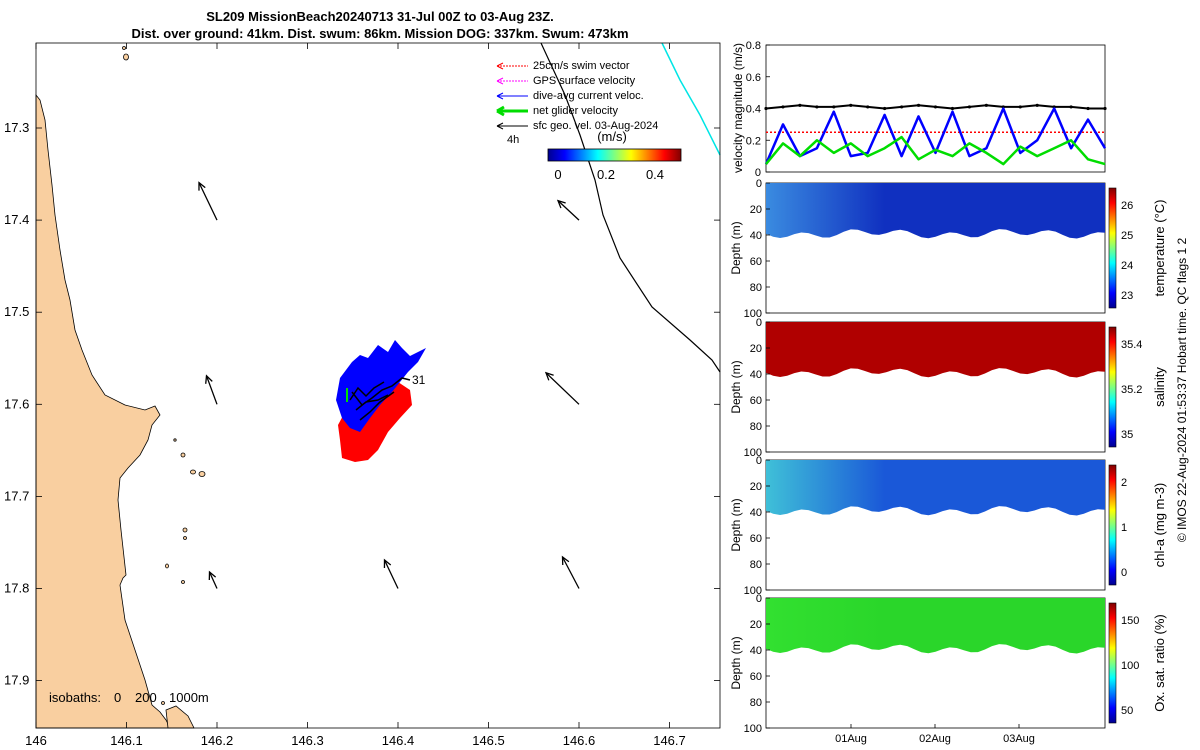  Describe the element at coordinates (753, 46) in the screenshot. I see `velocity-tick-label: 0.8` at that location.